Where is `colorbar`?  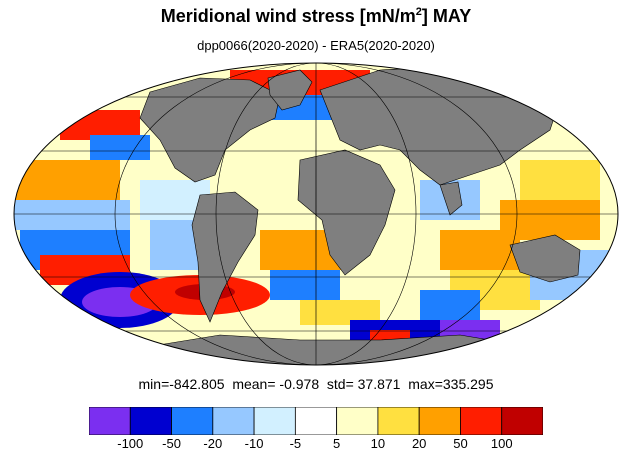 colorbar is located at coordinates (316, 421).